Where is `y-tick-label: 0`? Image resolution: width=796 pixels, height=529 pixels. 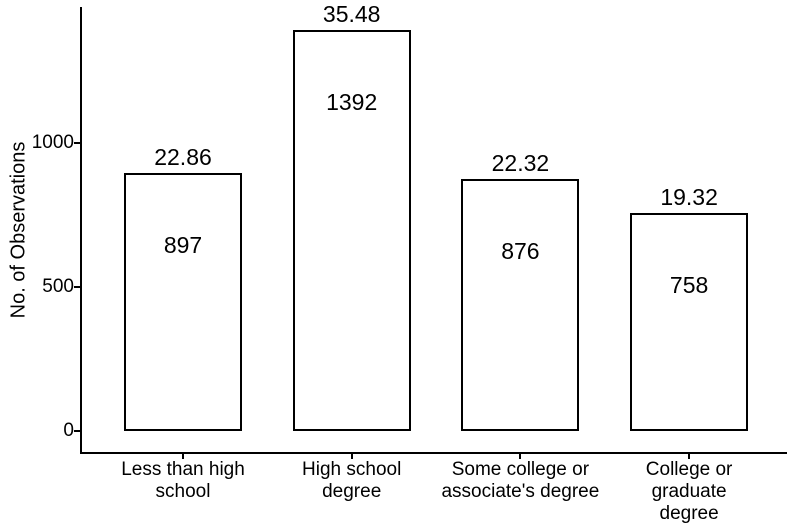
y-tick-label: 0 is located at coordinates (68, 430).